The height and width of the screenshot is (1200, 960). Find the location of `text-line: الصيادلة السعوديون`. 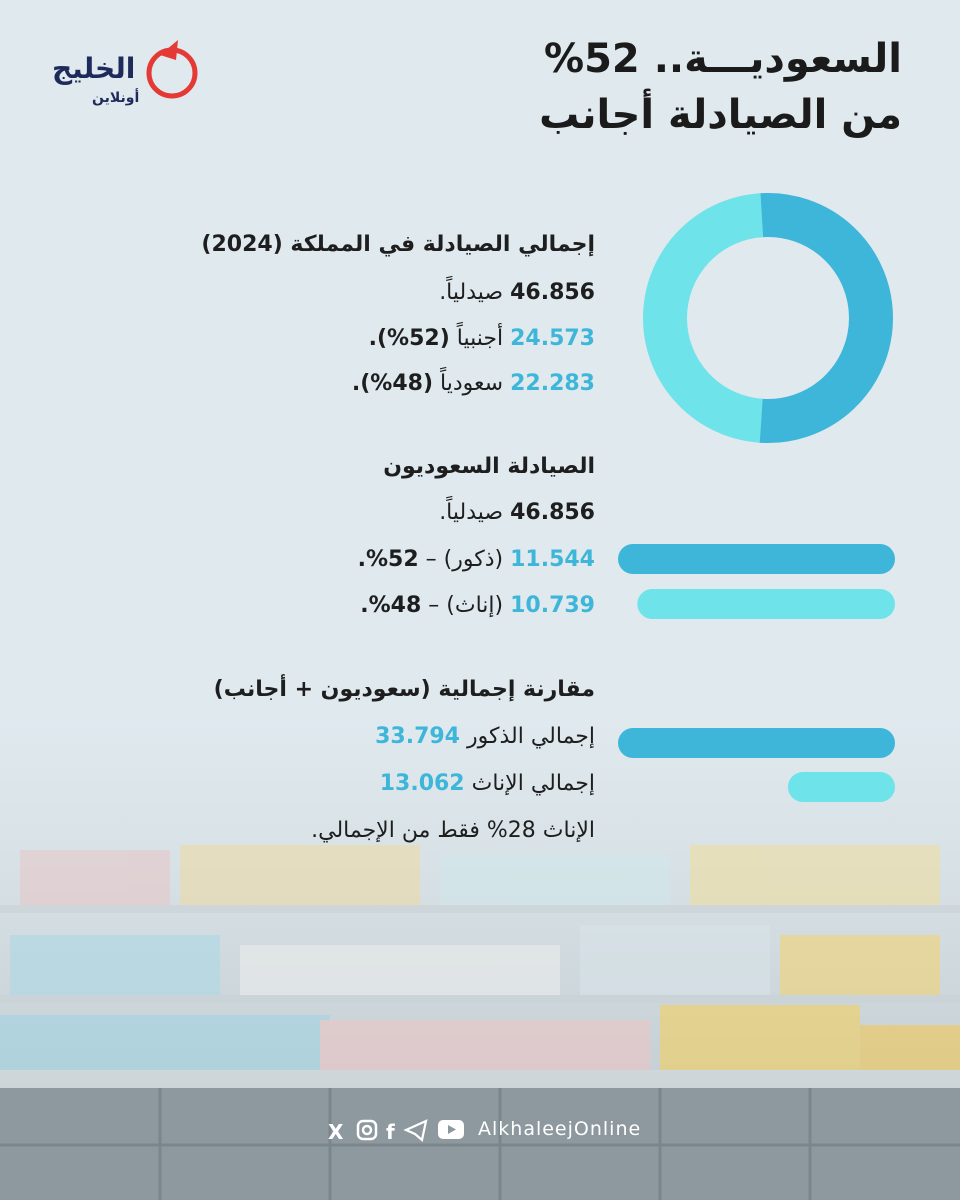

text-line: الصيادلة السعوديون is located at coordinates (489, 466).